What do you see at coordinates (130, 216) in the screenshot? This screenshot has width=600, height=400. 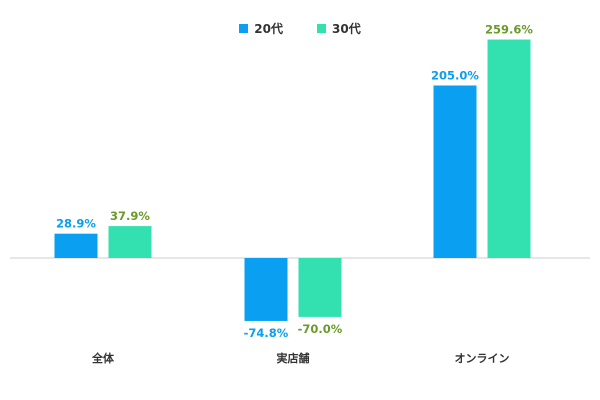 I see `data-label-30-0: 37.9%` at bounding box center [130, 216].